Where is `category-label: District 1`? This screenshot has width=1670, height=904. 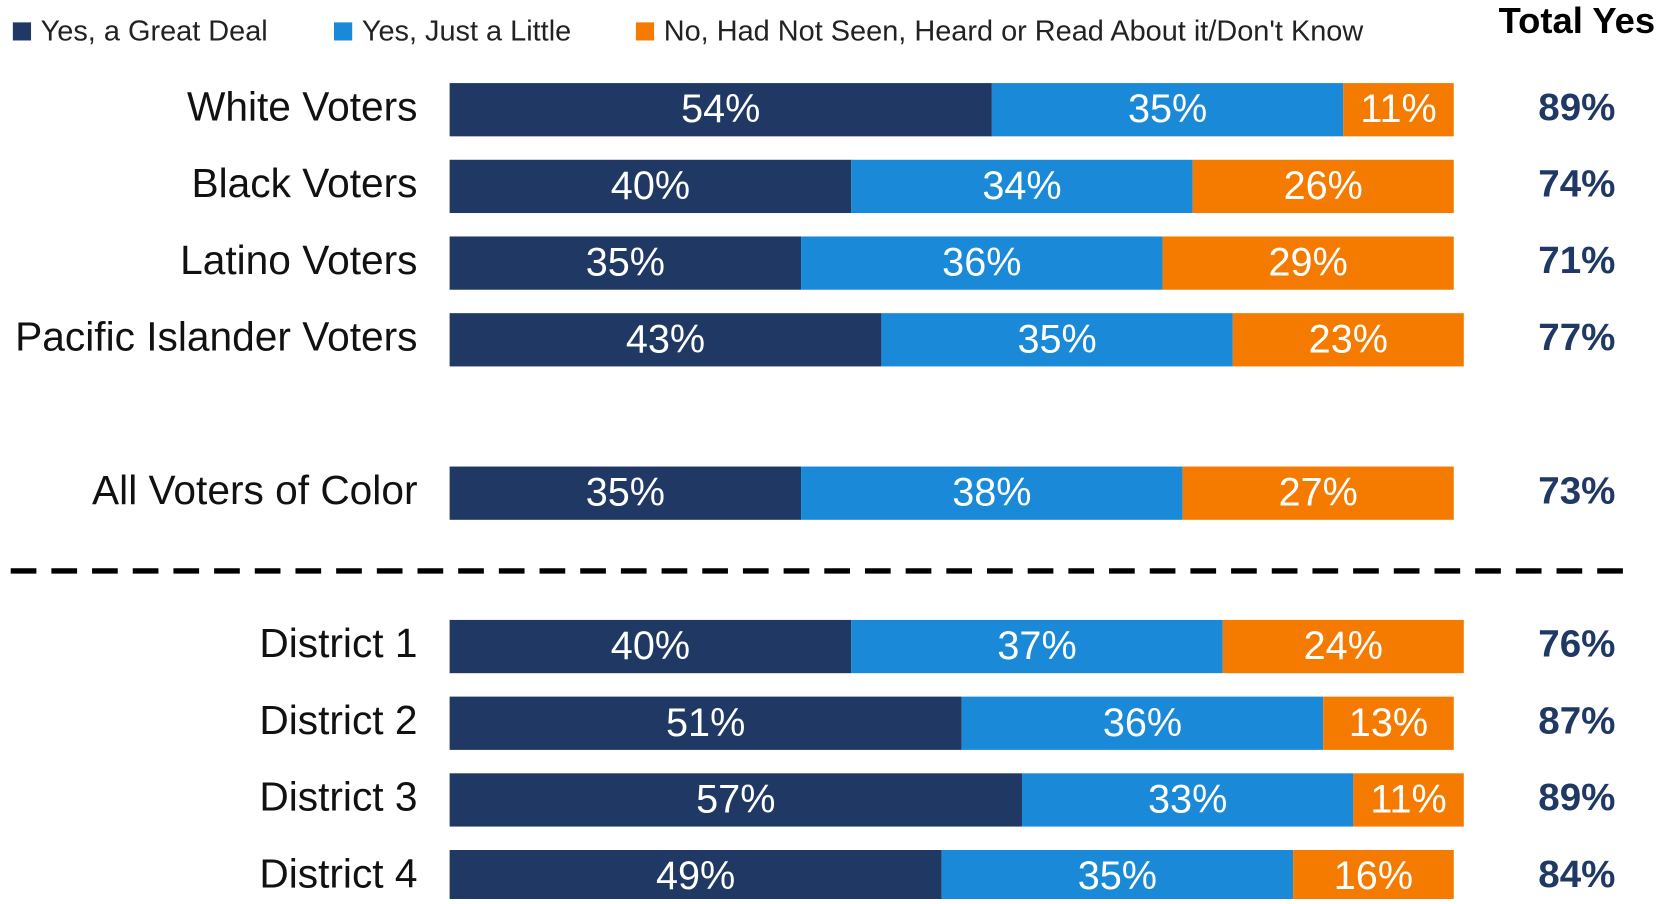
category-label: District 1 is located at coordinates (338, 643).